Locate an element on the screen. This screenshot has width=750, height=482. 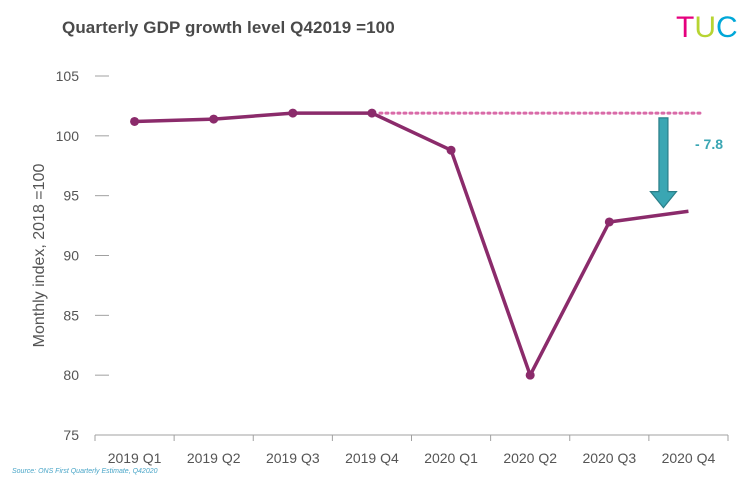
x-tick-label: 2020 Q2 is located at coordinates (530, 458).